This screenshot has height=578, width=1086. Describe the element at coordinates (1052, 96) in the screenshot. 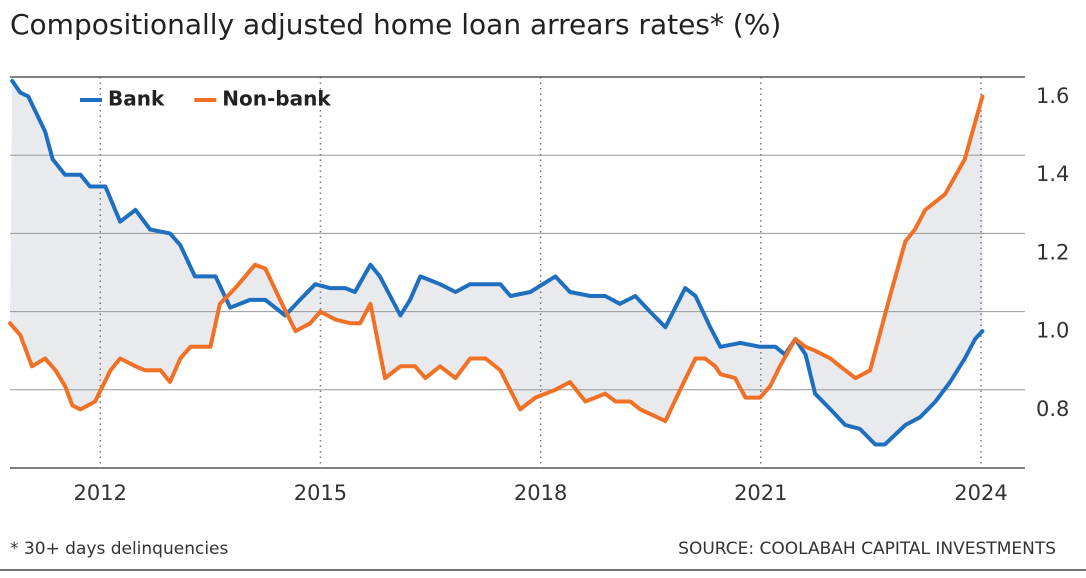

I see `y-tick-label: 1.6` at that location.